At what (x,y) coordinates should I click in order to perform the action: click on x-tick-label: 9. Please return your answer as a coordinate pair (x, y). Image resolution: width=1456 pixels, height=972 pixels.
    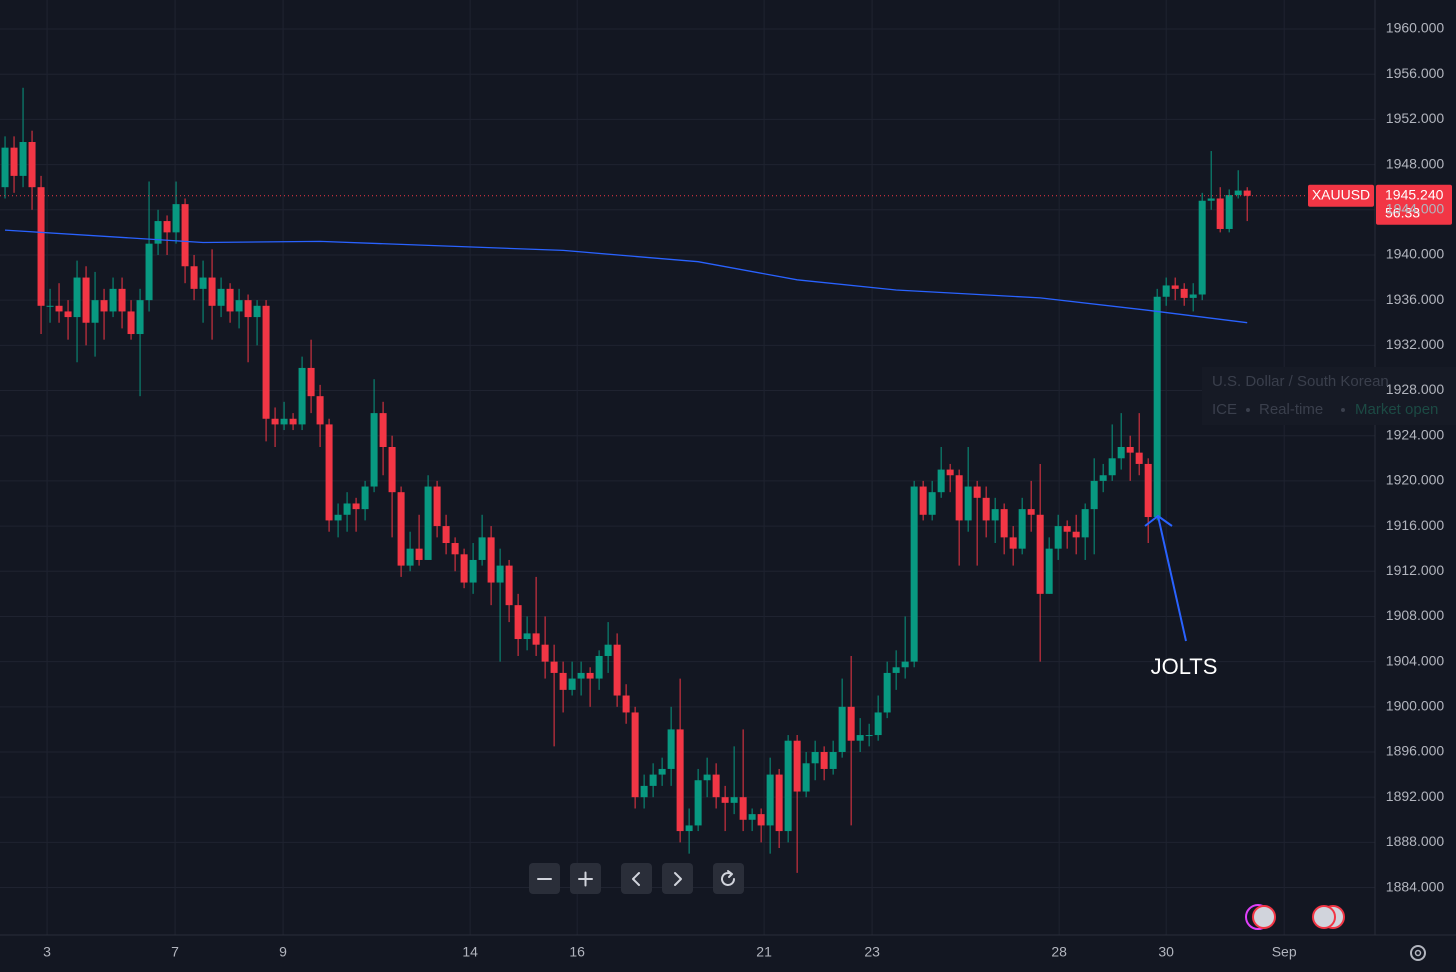
    Looking at the image, I should click on (283, 952).